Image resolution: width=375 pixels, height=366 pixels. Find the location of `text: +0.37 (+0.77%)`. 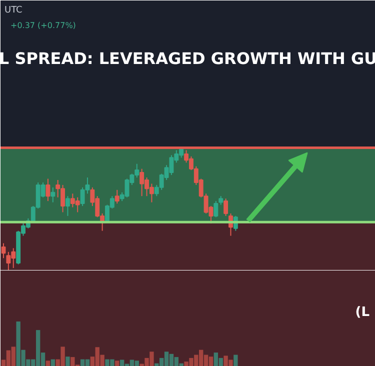

text: +0.37 (+0.77%) is located at coordinates (43, 25).